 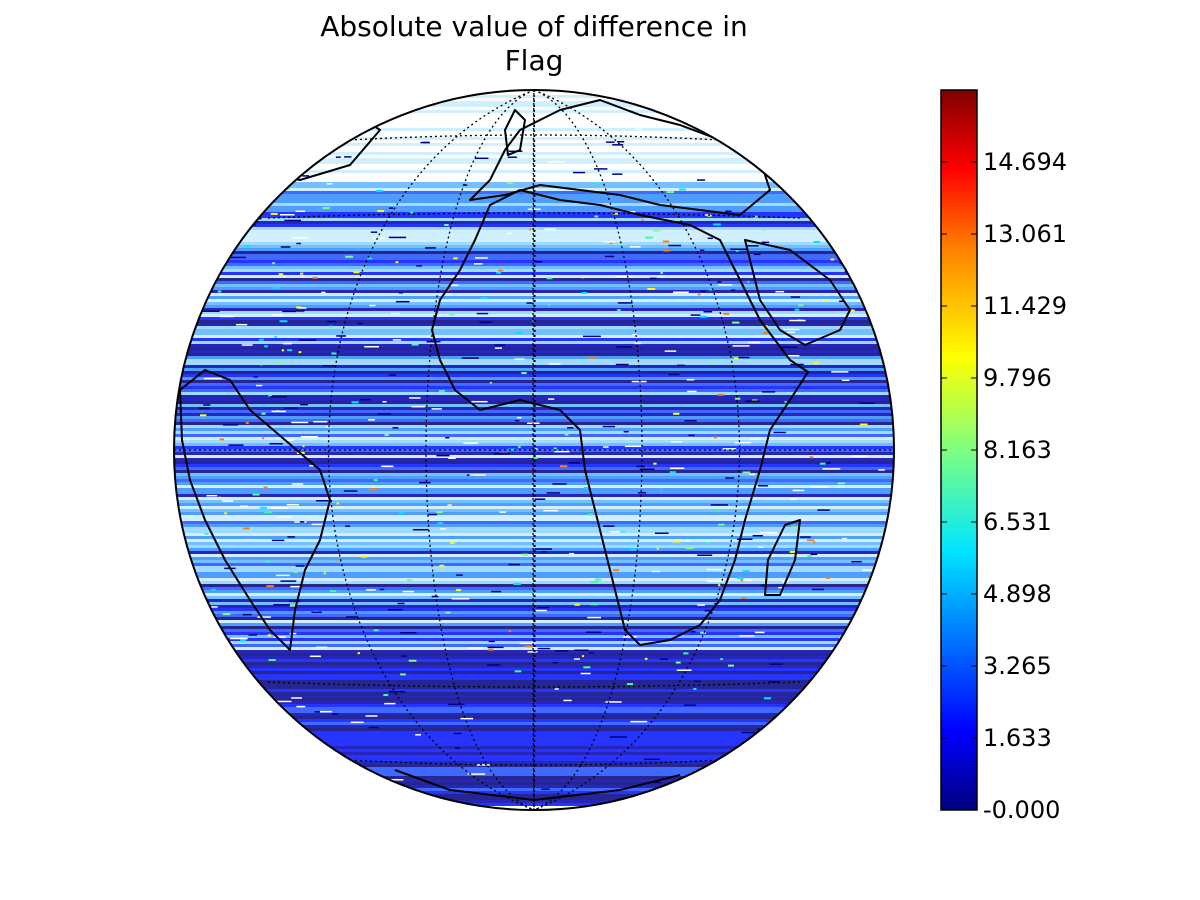 I want to click on title-line-2: Flag, so click(x=534, y=60).